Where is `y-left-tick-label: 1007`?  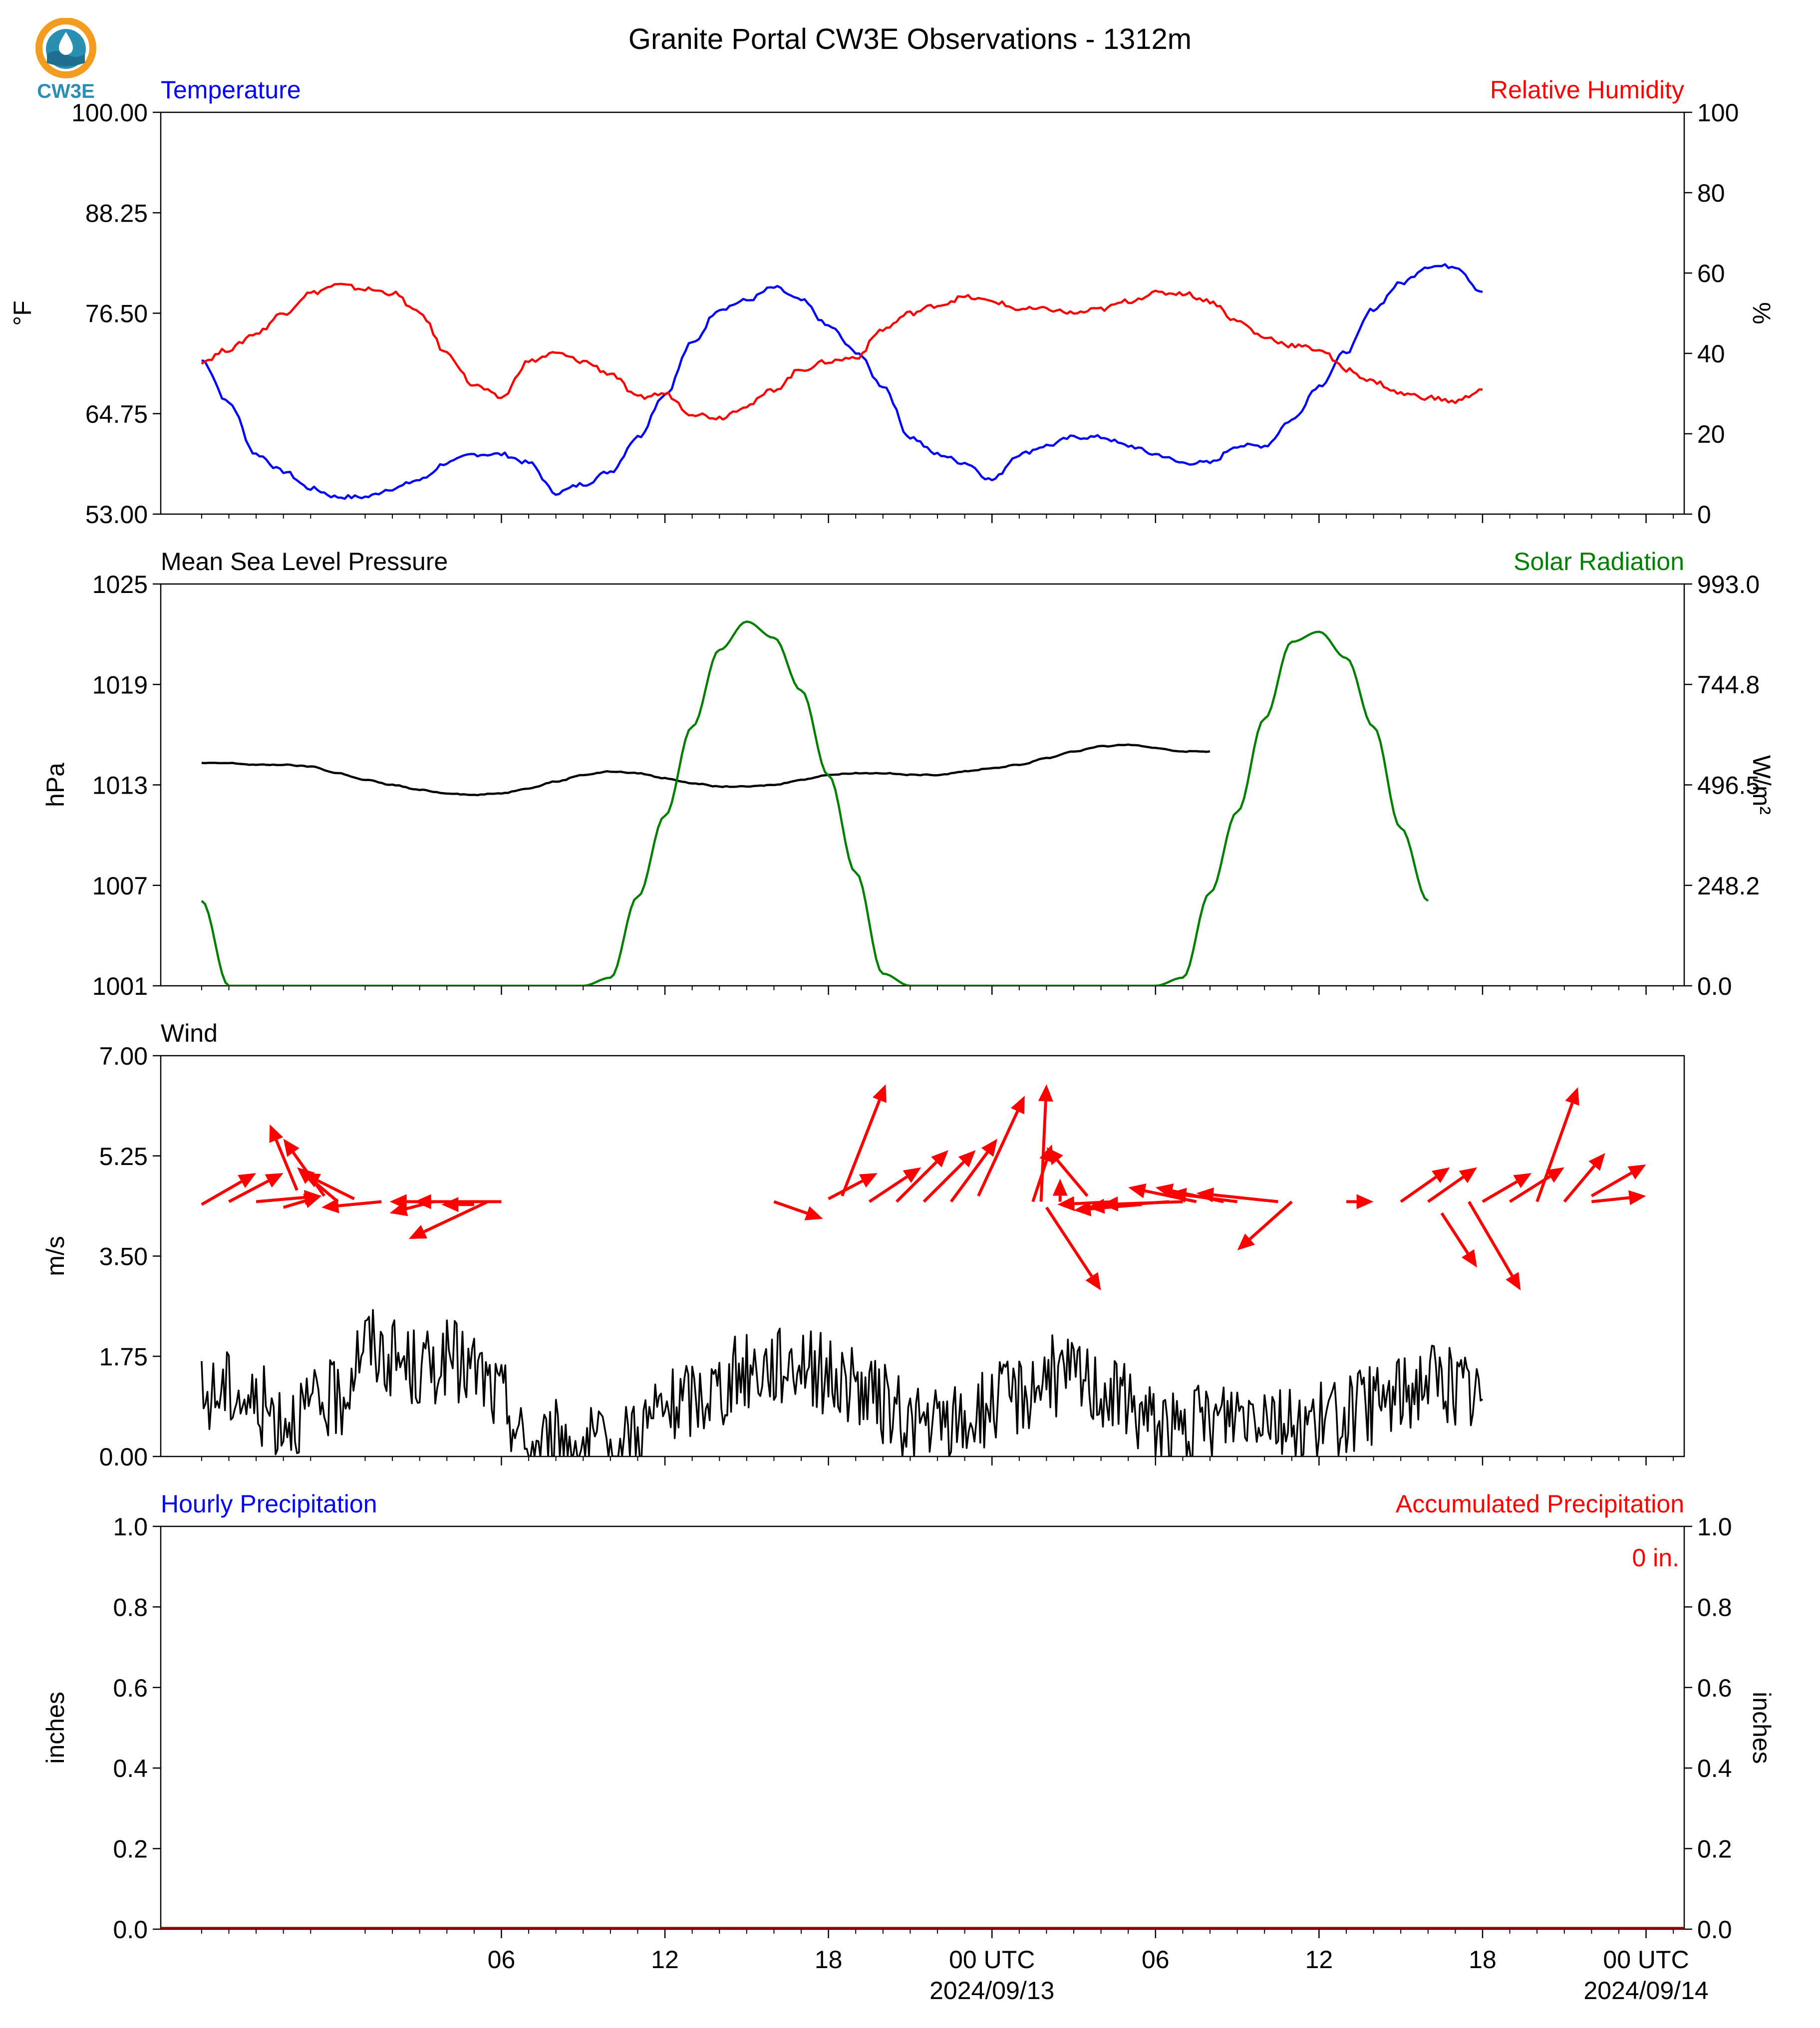 y-left-tick-label: 1007 is located at coordinates (120, 886).